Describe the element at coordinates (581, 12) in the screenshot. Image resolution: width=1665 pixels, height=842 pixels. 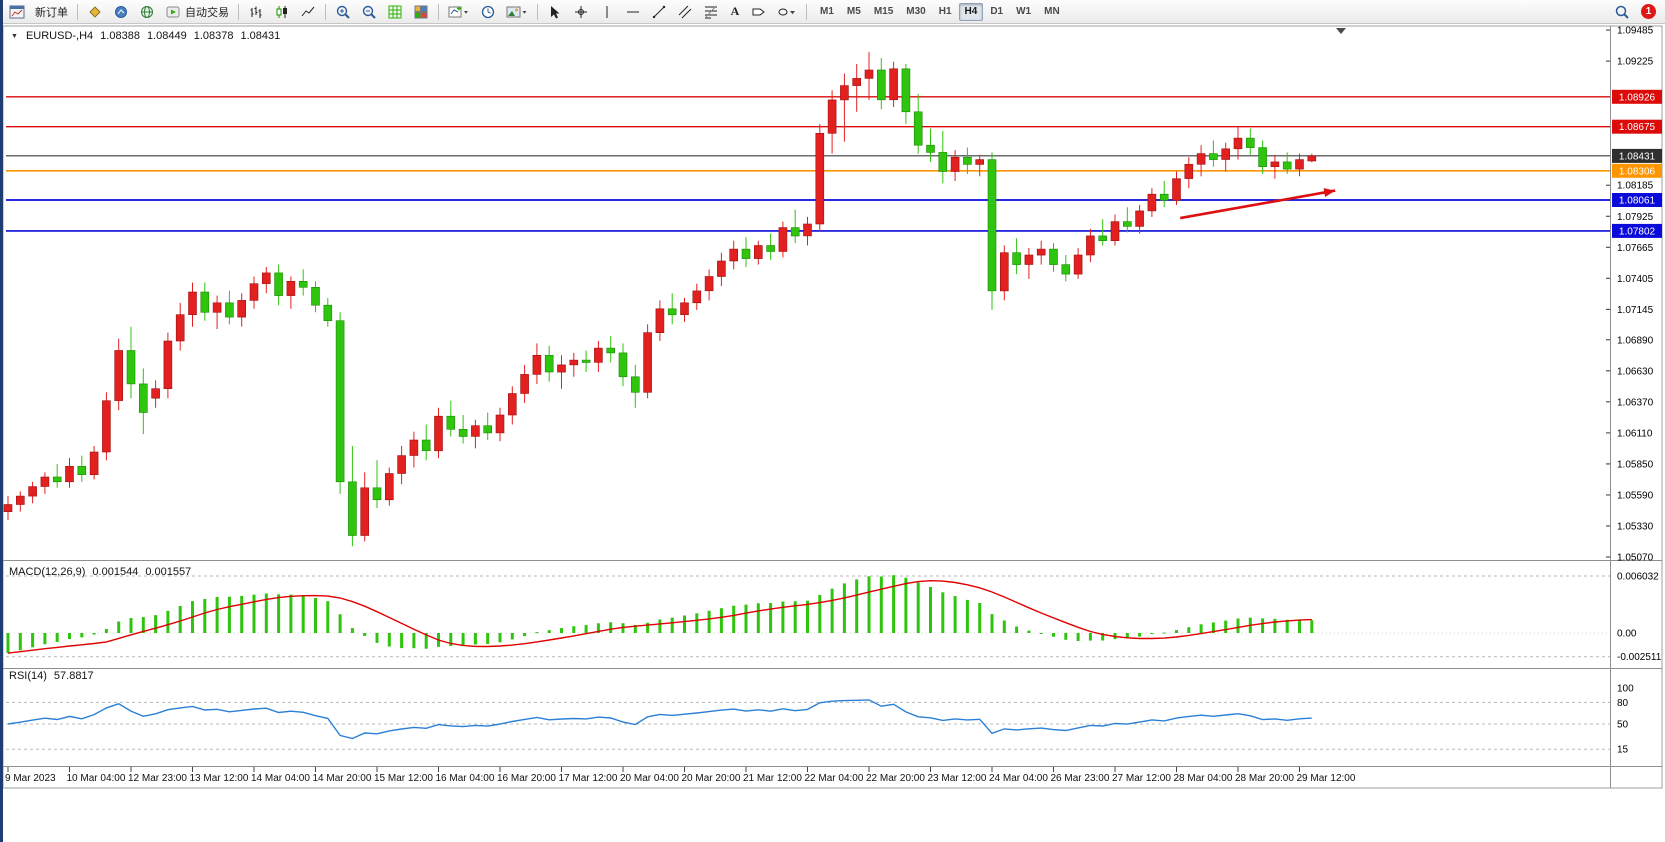
I see `crosshair-button` at that location.